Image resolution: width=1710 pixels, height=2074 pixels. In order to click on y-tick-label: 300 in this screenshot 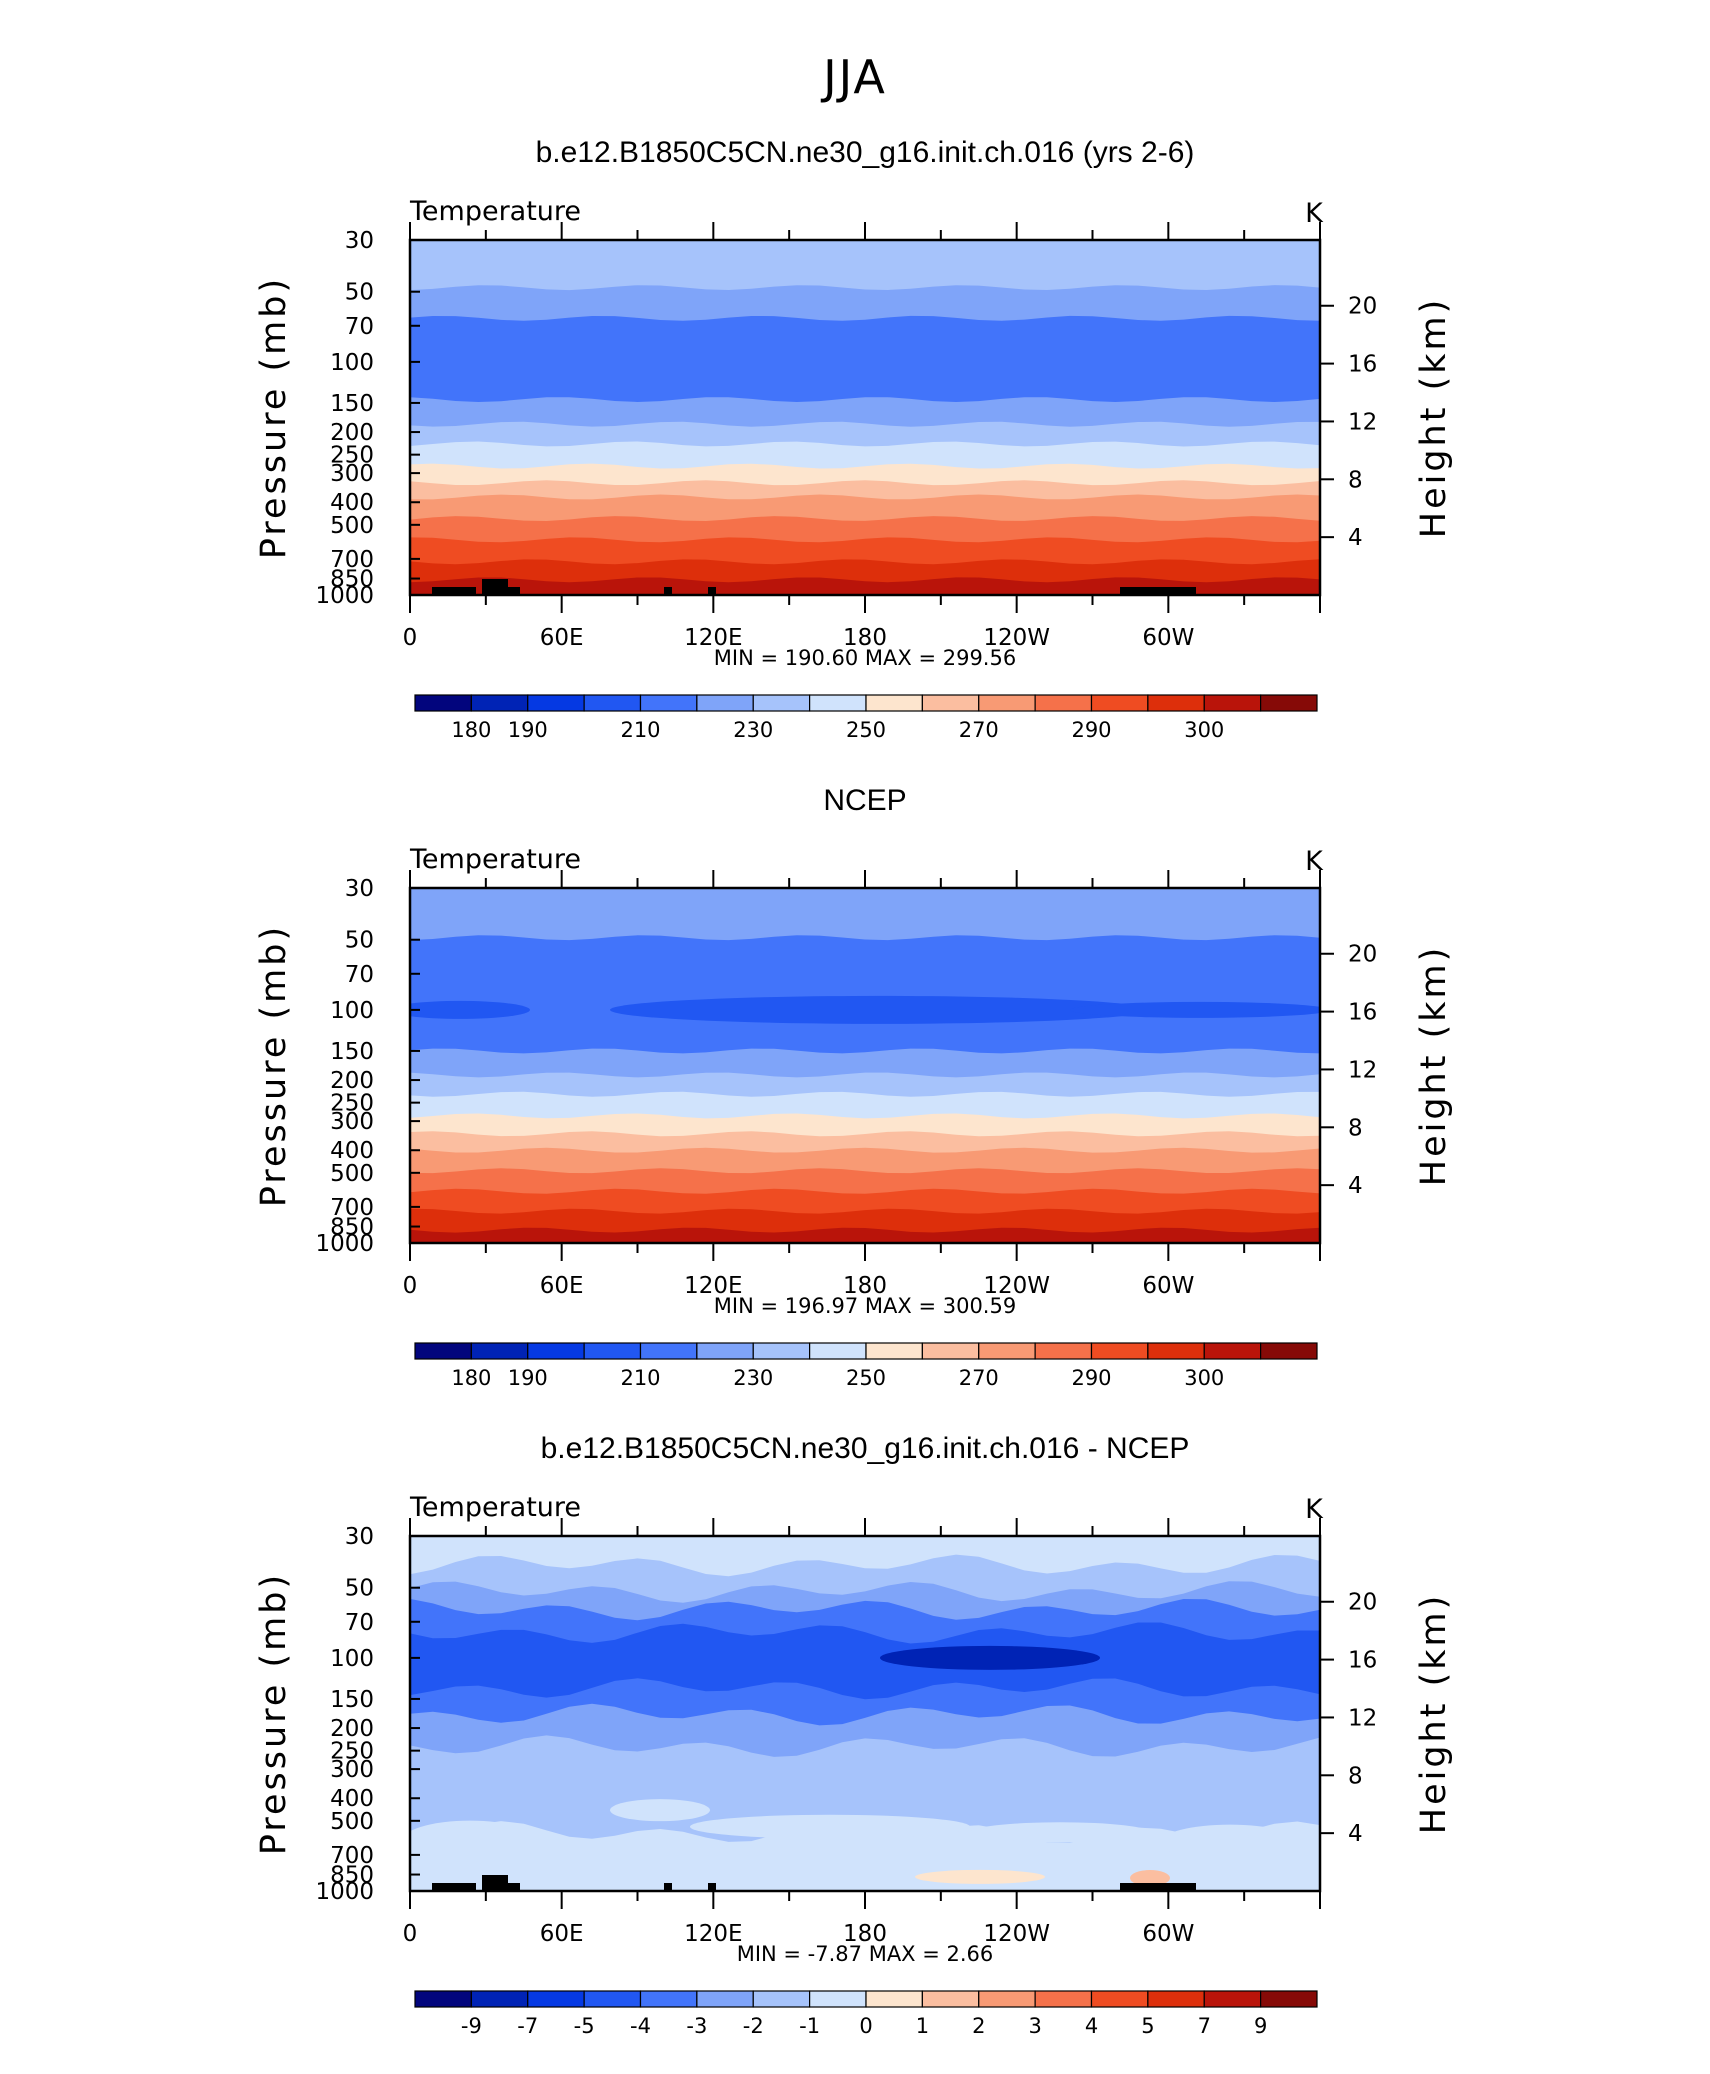, I will do `click(352, 474)`.